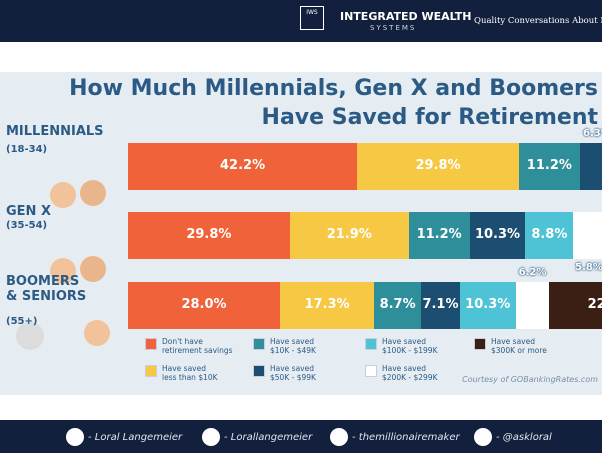 This screenshot has height=453, width=602. Describe the element at coordinates (393, 28) in the screenshot. I see `brand-sub: SYSTEMS` at that location.